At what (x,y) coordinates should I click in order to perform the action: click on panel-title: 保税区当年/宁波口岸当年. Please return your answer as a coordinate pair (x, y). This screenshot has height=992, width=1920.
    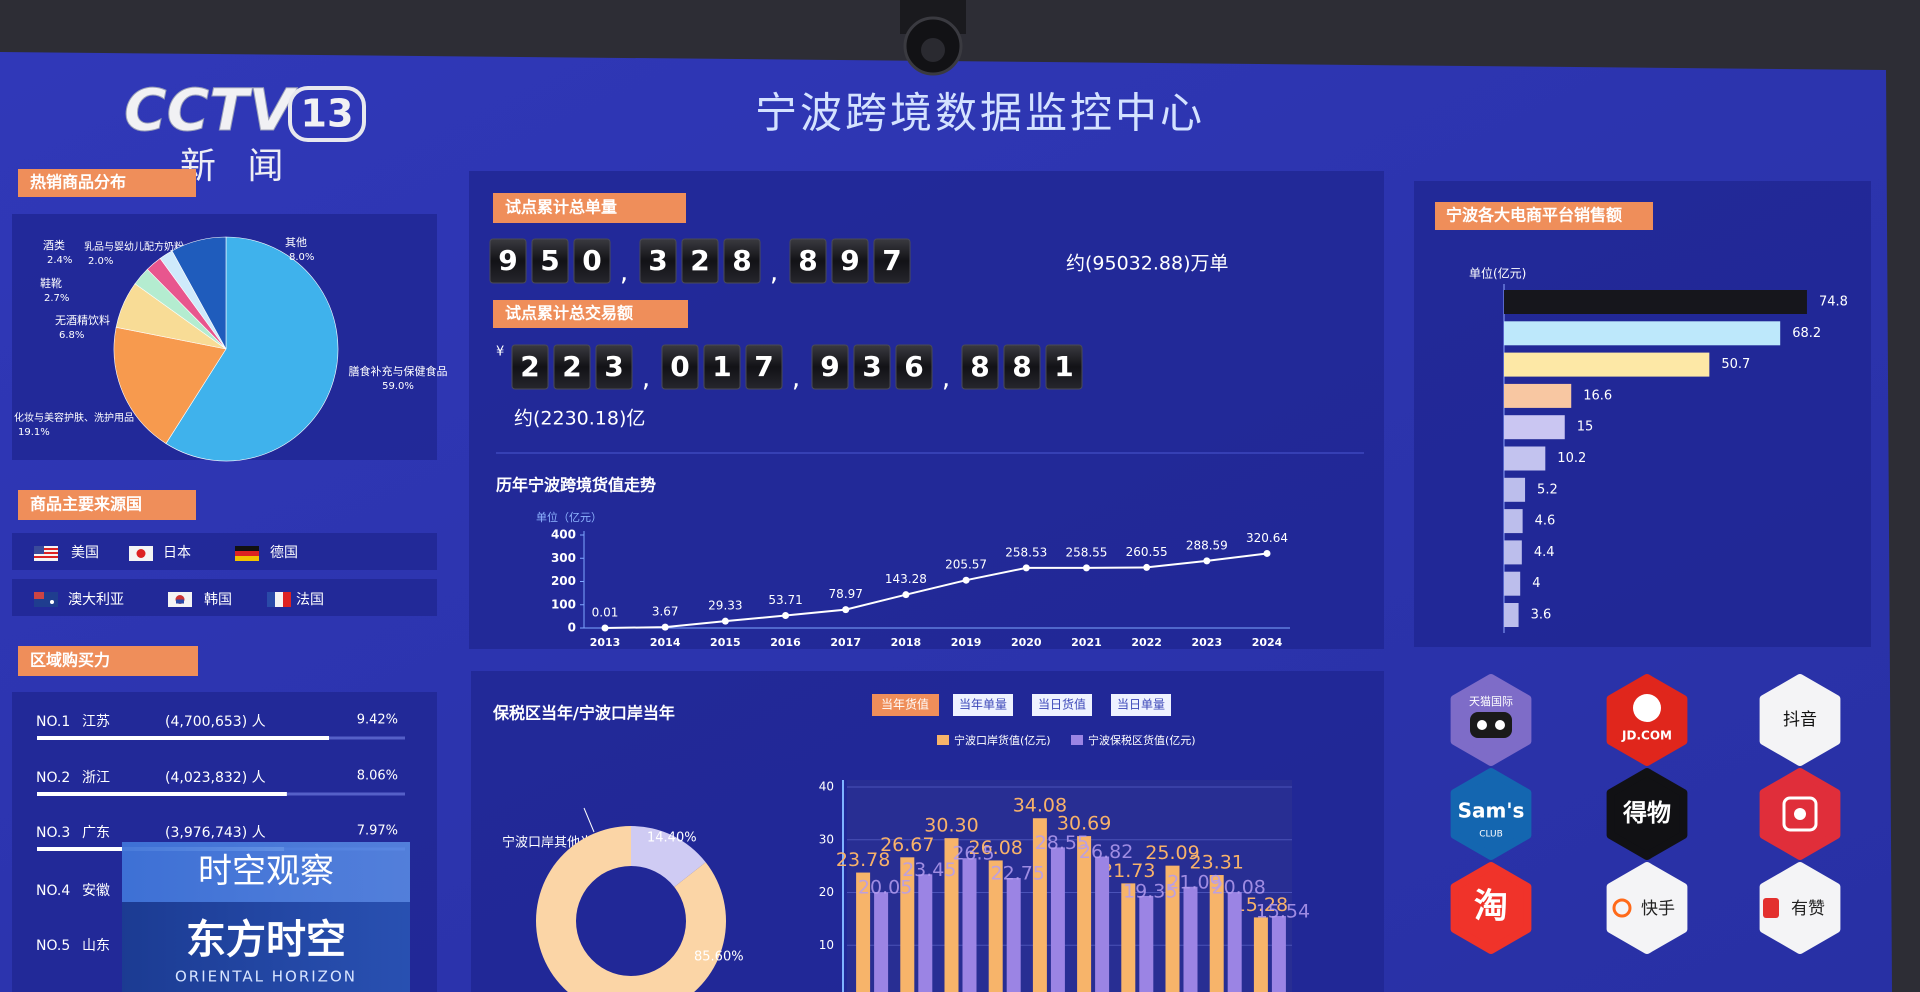
    Looking at the image, I should click on (583, 713).